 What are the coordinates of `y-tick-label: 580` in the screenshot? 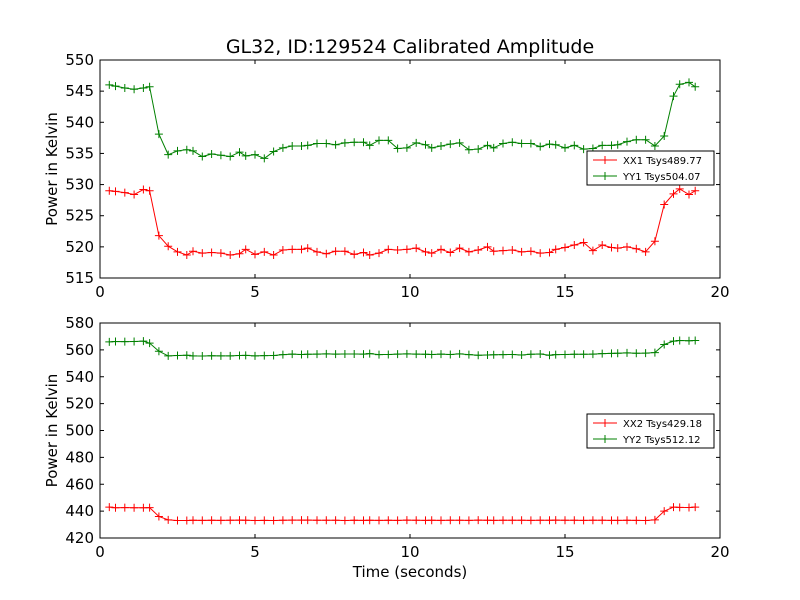 It's located at (79, 323).